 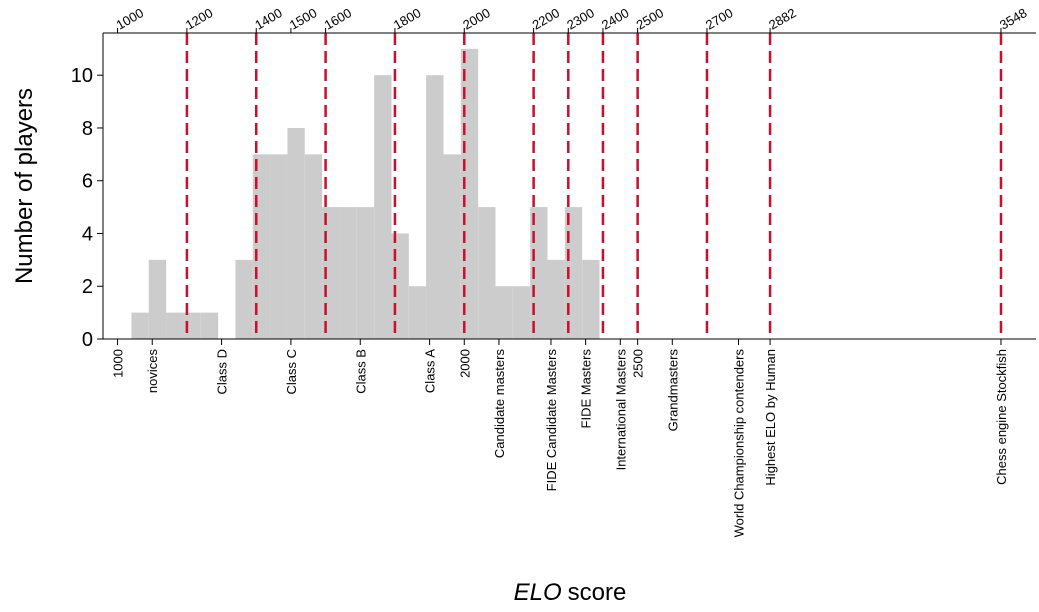 I want to click on top-x-tick-label: 2700, so click(x=719, y=18).